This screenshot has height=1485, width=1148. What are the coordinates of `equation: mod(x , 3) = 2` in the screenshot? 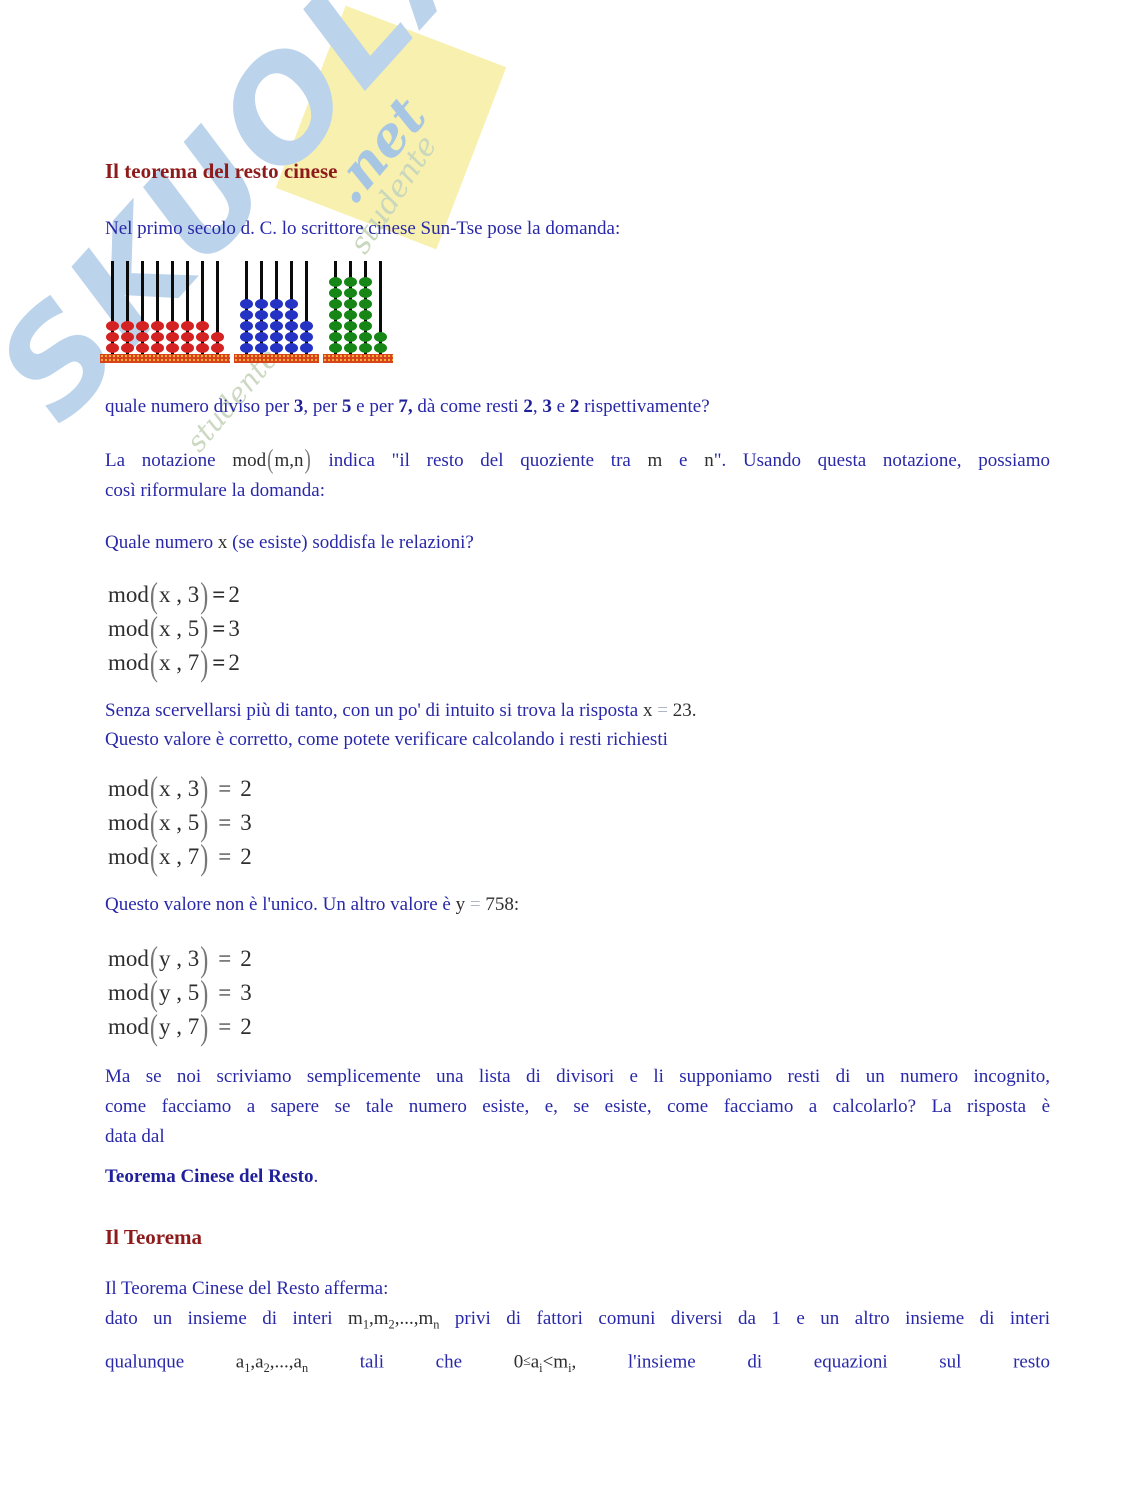 It's located at (180, 789).